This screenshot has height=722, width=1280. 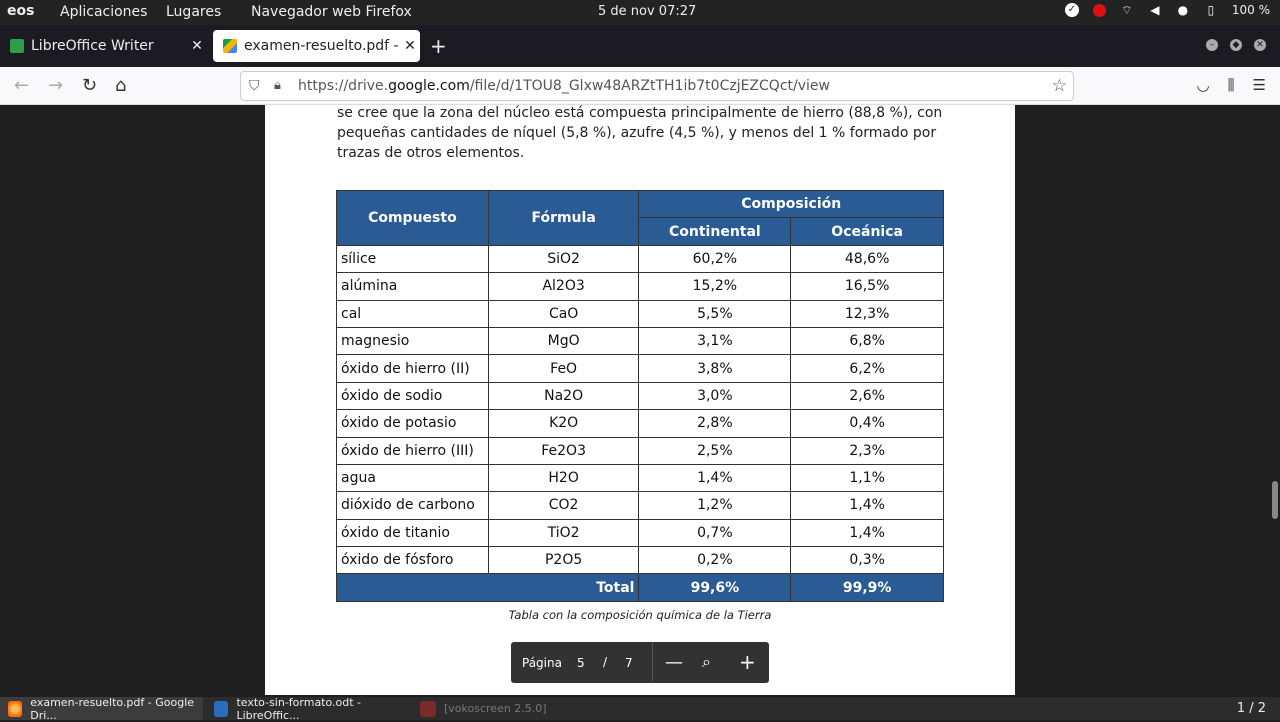 What do you see at coordinates (640, 533) in the screenshot?
I see `table-row: óxido de titanio TiO2 0,7% 1,4%` at bounding box center [640, 533].